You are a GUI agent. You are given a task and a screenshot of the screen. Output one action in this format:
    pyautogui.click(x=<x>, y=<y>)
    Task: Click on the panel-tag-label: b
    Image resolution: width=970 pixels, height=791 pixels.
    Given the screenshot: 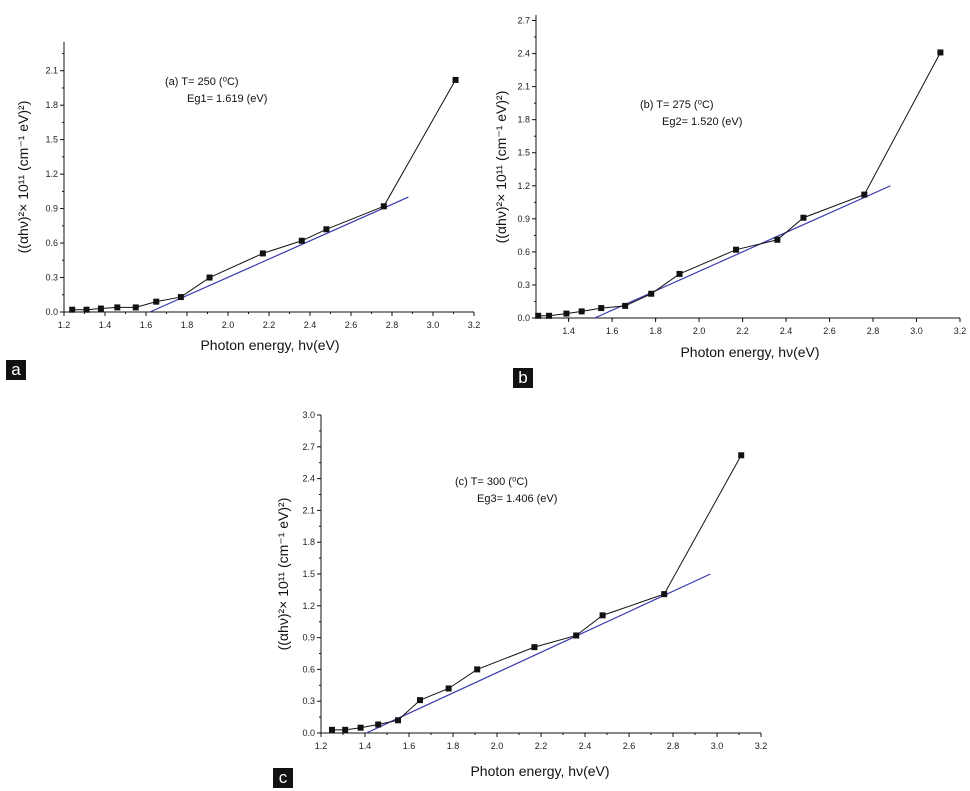 What is the action you would take?
    pyautogui.click(x=522, y=377)
    